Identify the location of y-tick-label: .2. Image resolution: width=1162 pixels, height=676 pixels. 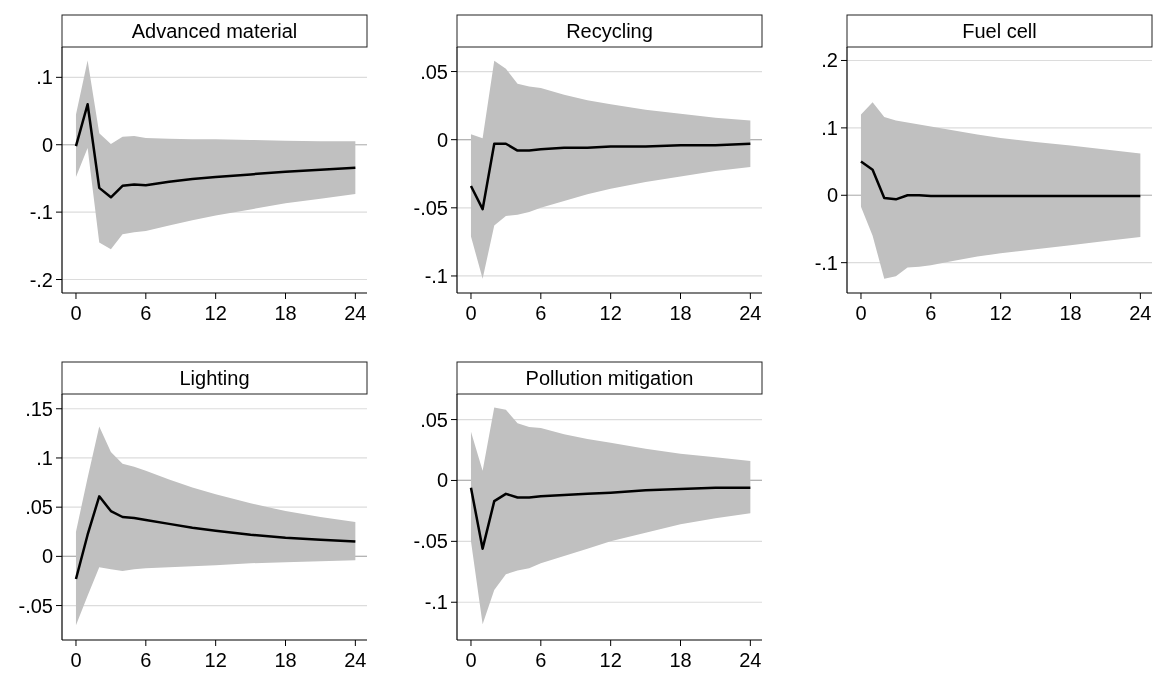
(829, 60).